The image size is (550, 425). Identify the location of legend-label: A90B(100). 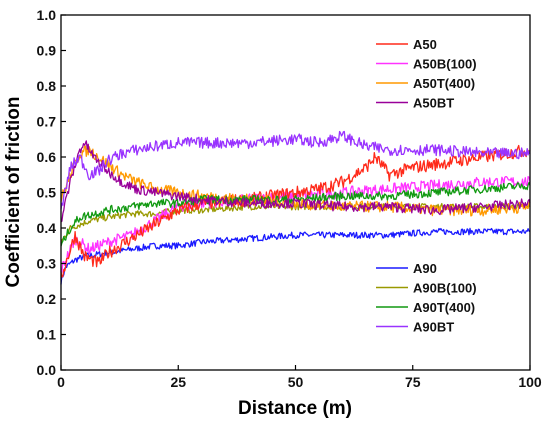
(445, 288).